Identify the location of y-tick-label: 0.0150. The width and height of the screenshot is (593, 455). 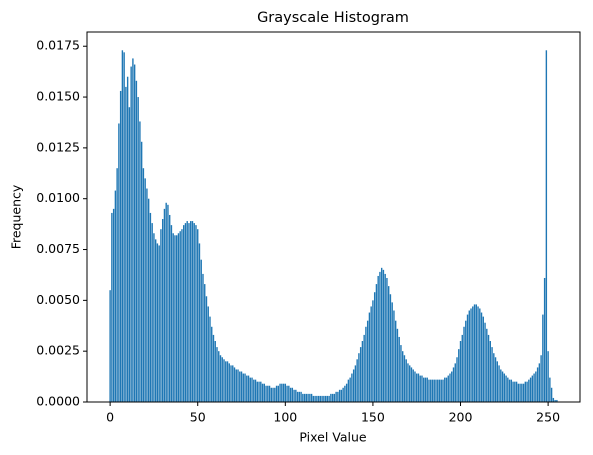
(58, 96).